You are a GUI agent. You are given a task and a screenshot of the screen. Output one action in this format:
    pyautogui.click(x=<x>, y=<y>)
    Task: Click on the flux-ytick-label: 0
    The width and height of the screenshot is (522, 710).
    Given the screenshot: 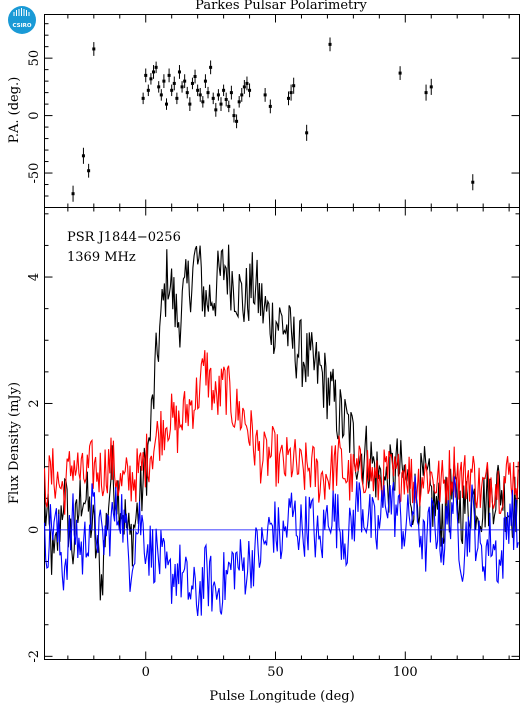 What is the action you would take?
    pyautogui.click(x=34, y=530)
    